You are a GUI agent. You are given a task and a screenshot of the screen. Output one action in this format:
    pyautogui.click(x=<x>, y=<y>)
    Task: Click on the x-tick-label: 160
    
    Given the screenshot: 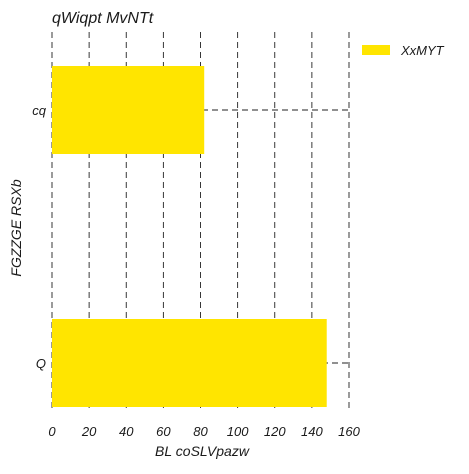 What is the action you would take?
    pyautogui.click(x=349, y=431)
    